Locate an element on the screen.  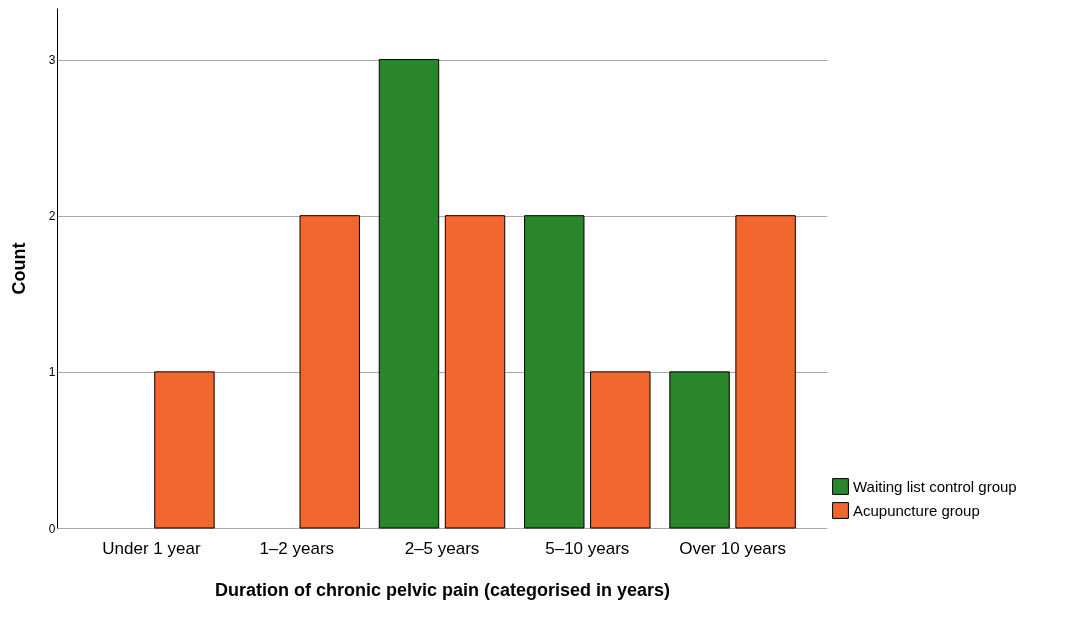
y-axis-title: Count is located at coordinates (18, 268).